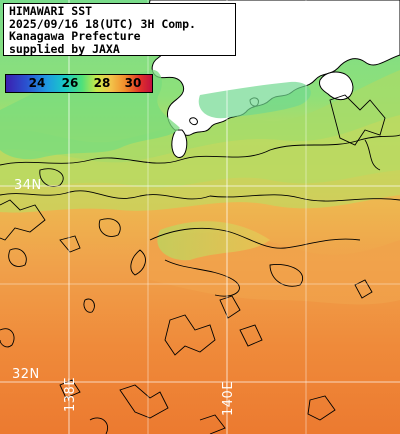 The height and width of the screenshot is (434, 400). What do you see at coordinates (64, 48) in the screenshot?
I see `supplier-label: supplied by JAXA` at bounding box center [64, 48].